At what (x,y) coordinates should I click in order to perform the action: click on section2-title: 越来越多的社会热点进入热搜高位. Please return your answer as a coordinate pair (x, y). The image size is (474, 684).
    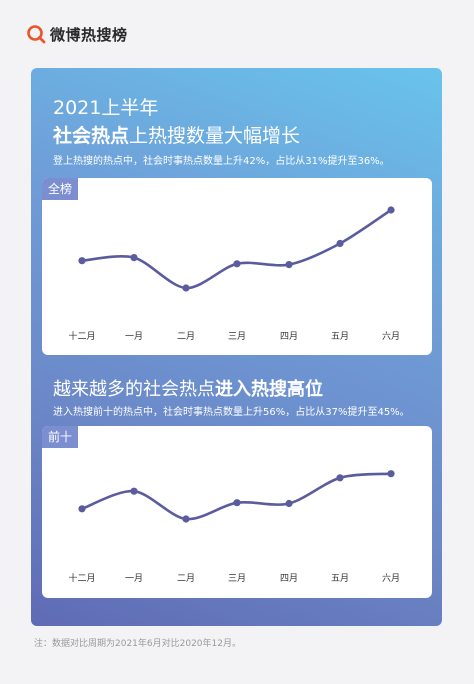
    Looking at the image, I should click on (188, 388).